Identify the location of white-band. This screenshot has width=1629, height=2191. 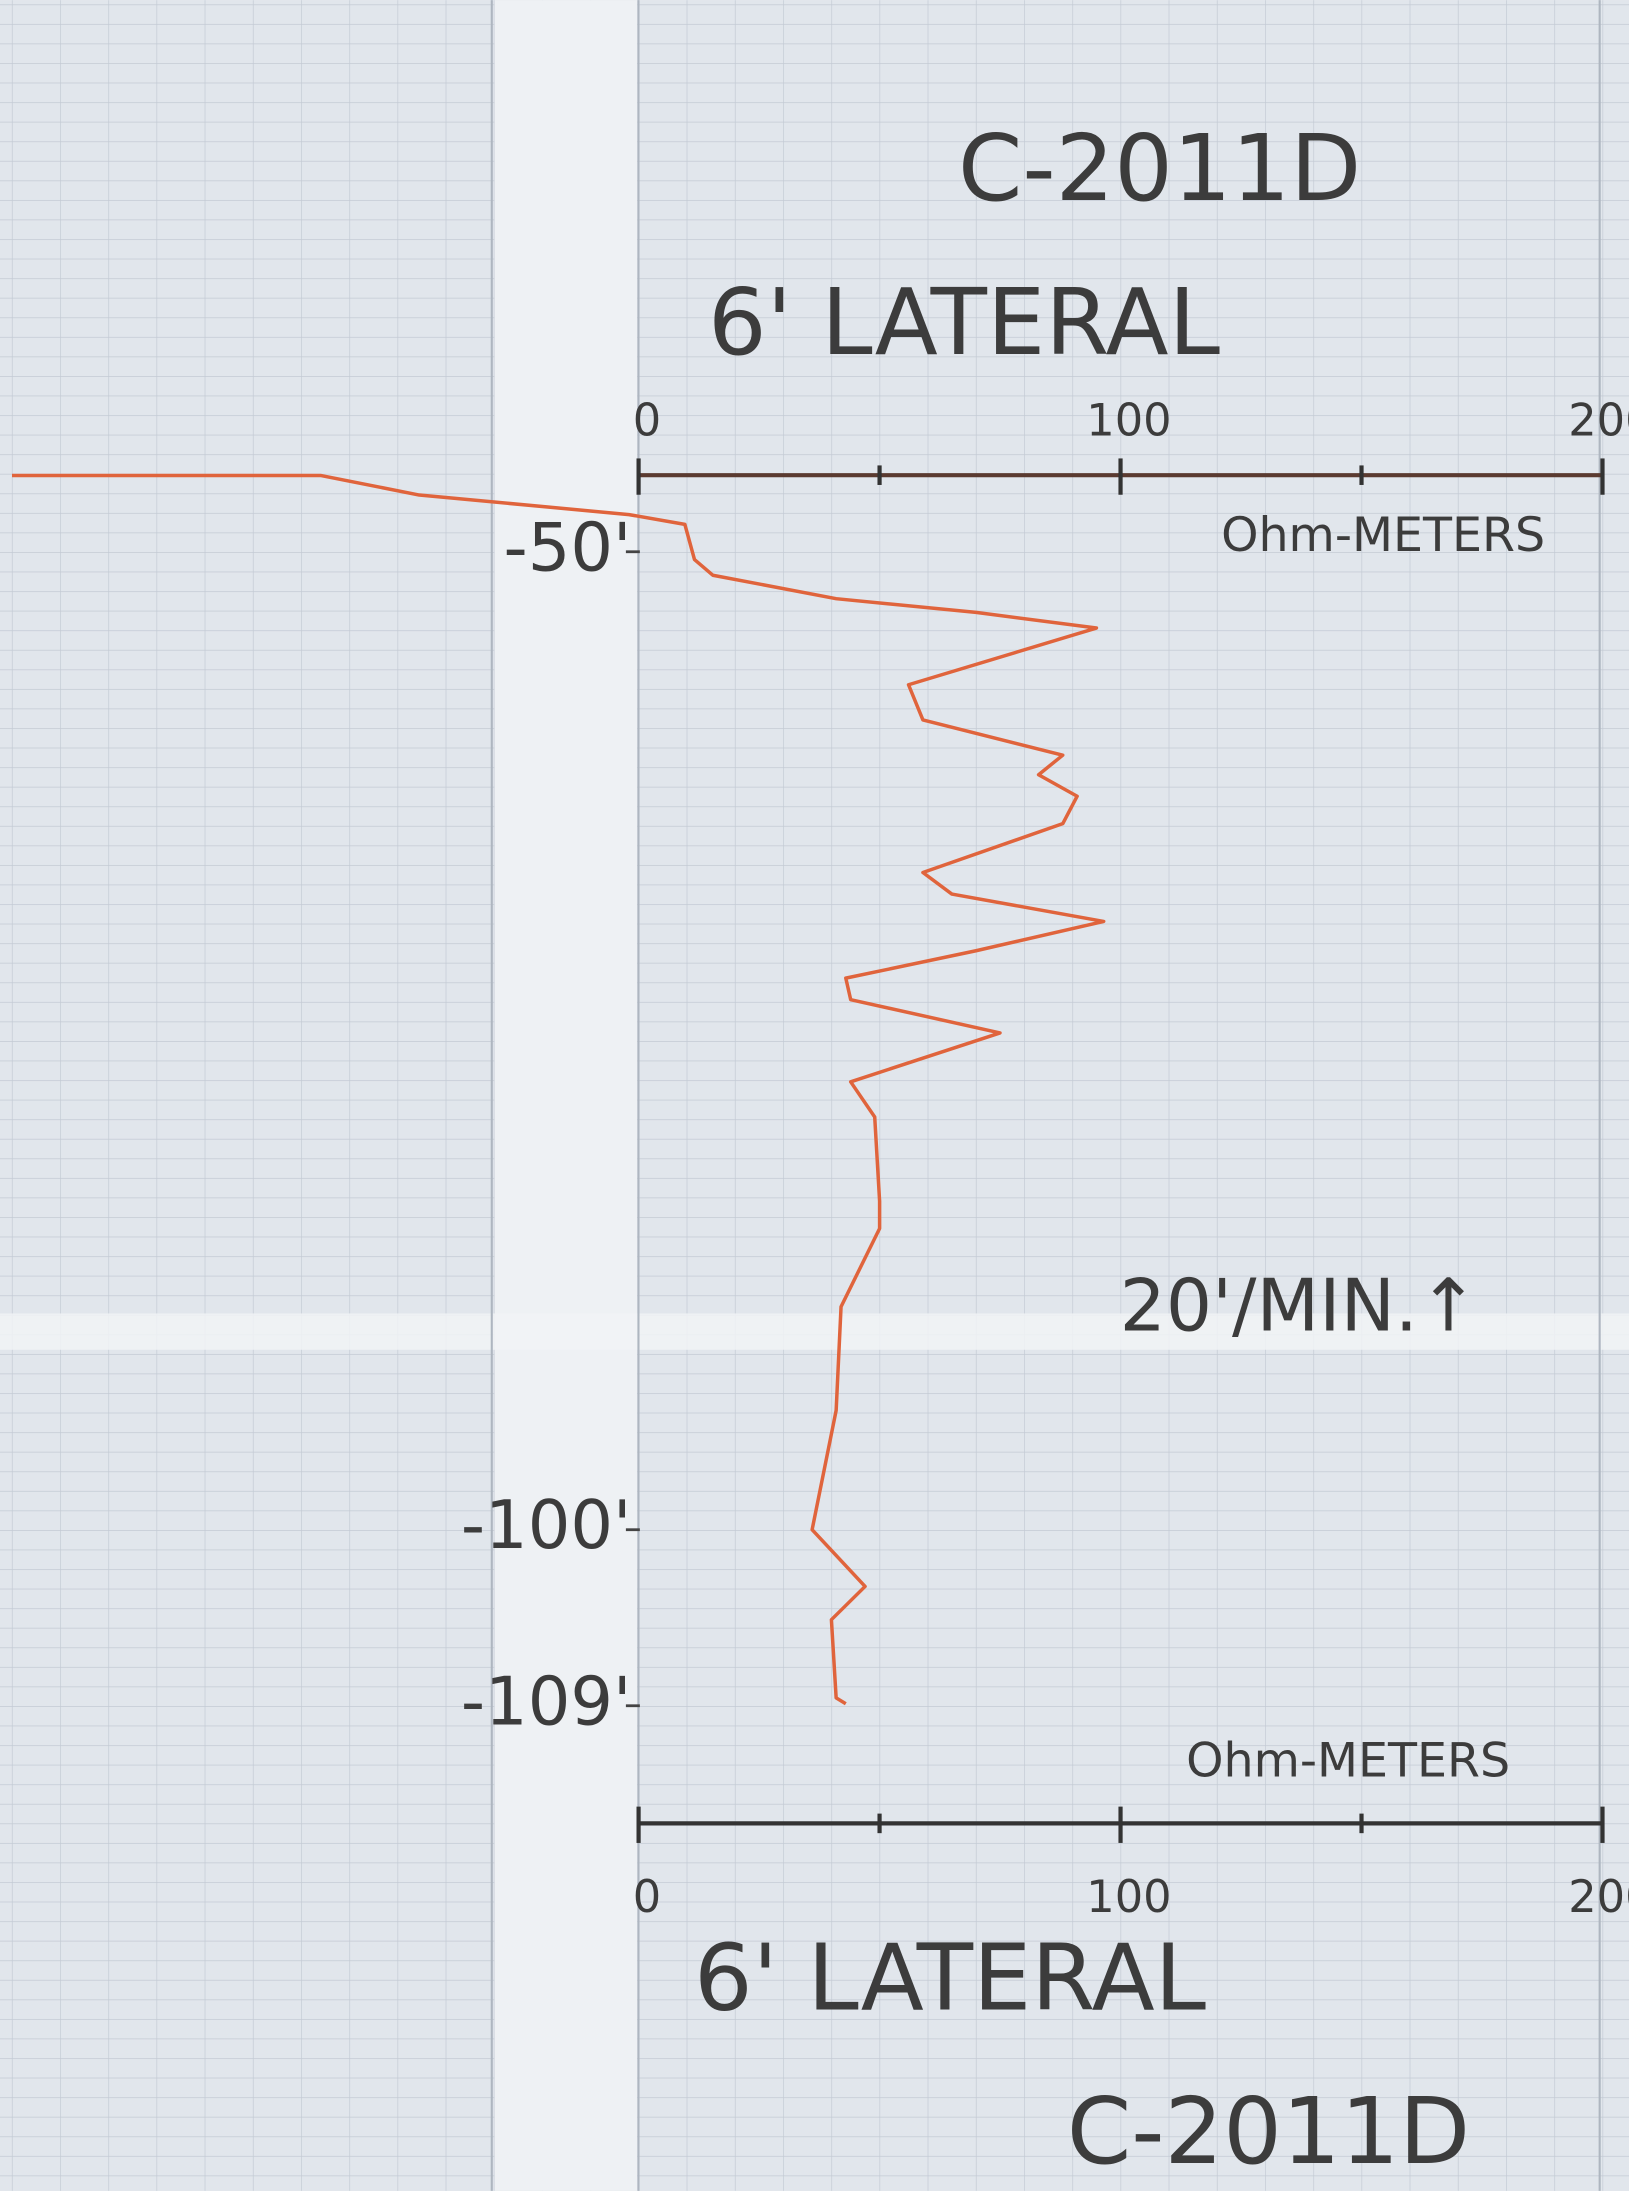
(566, 1095).